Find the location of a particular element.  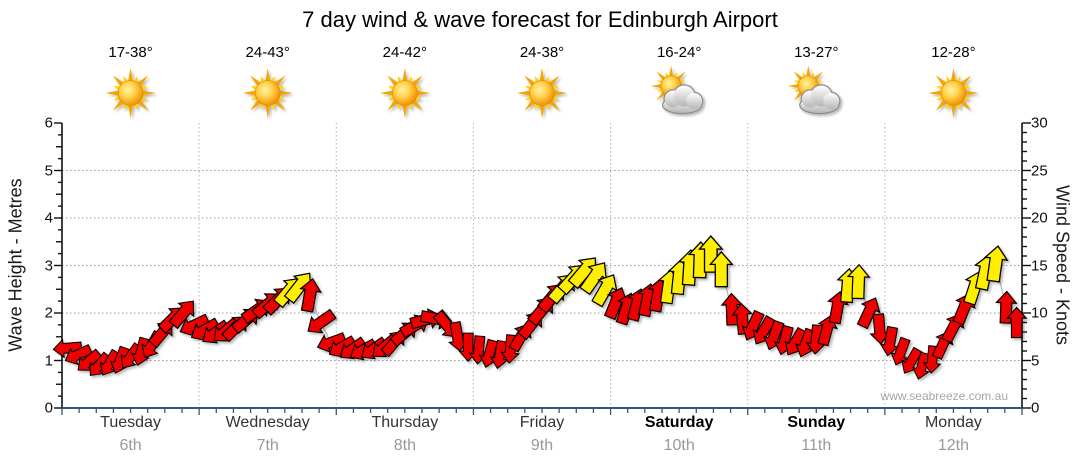

weather-icons is located at coordinates (542, 91).